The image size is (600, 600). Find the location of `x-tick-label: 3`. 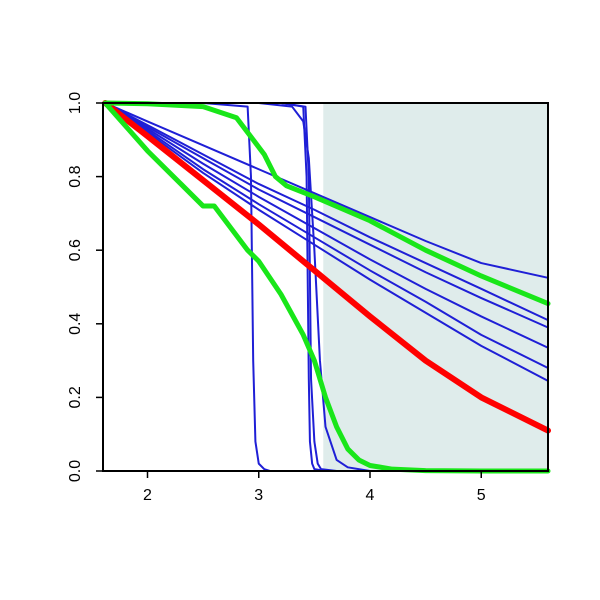

x-tick-label: 3 is located at coordinates (258, 495).